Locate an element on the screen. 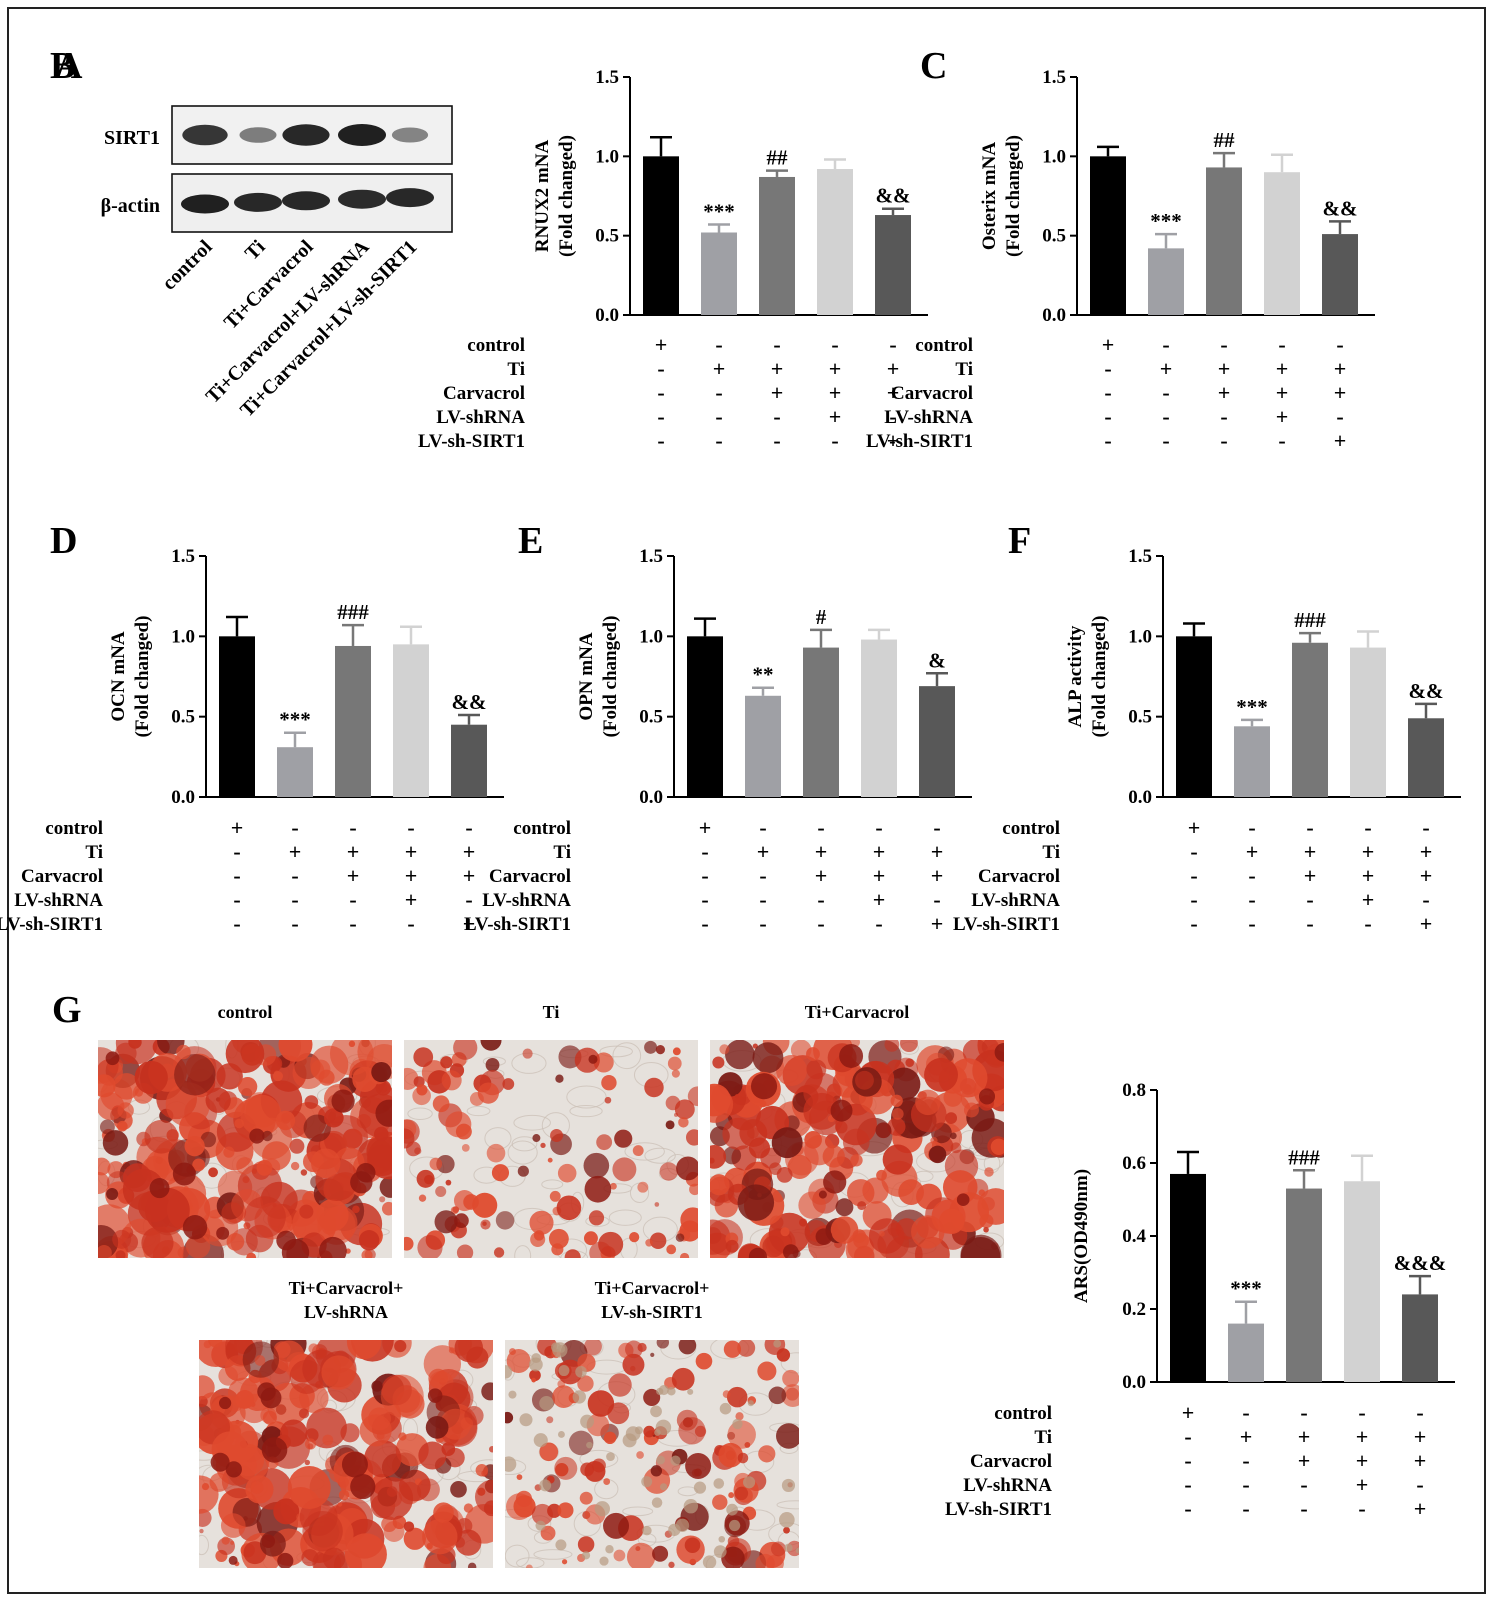 This screenshot has height=1601, width=1493. micrograph: Ti+Carvacrol+ LV-sh-SIRT1 is located at coordinates (652, 1423).